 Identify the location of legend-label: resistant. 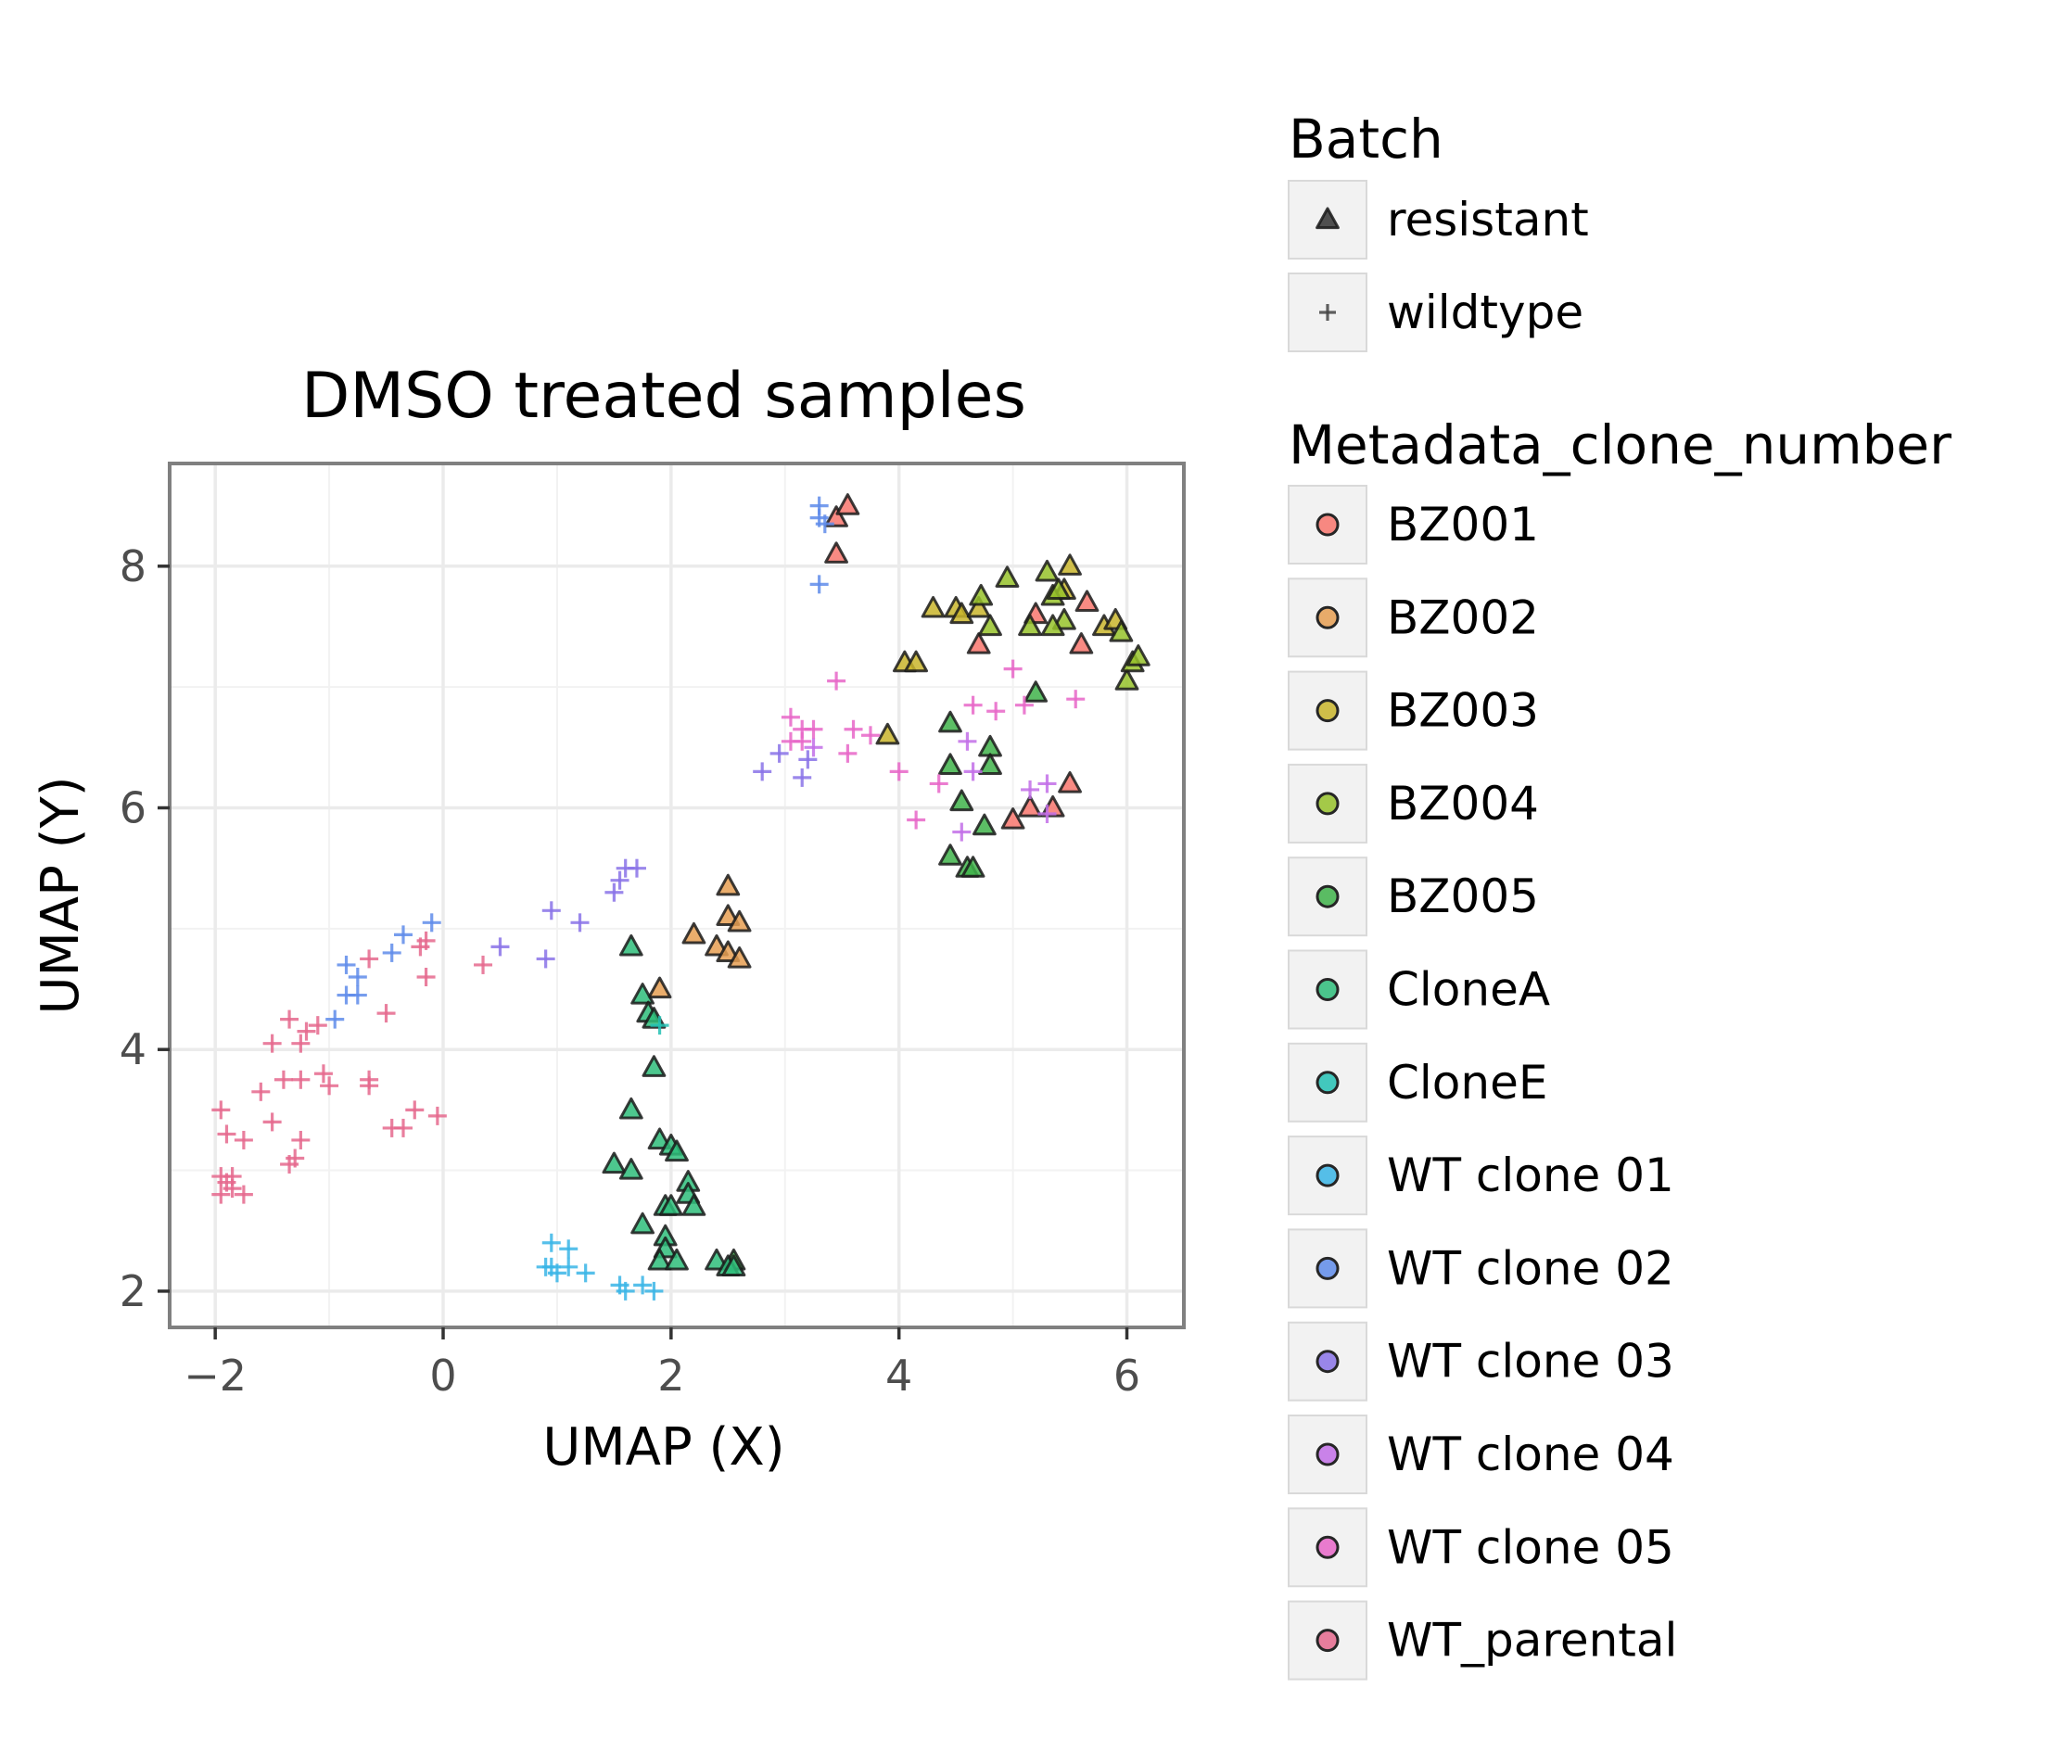
(1488, 220).